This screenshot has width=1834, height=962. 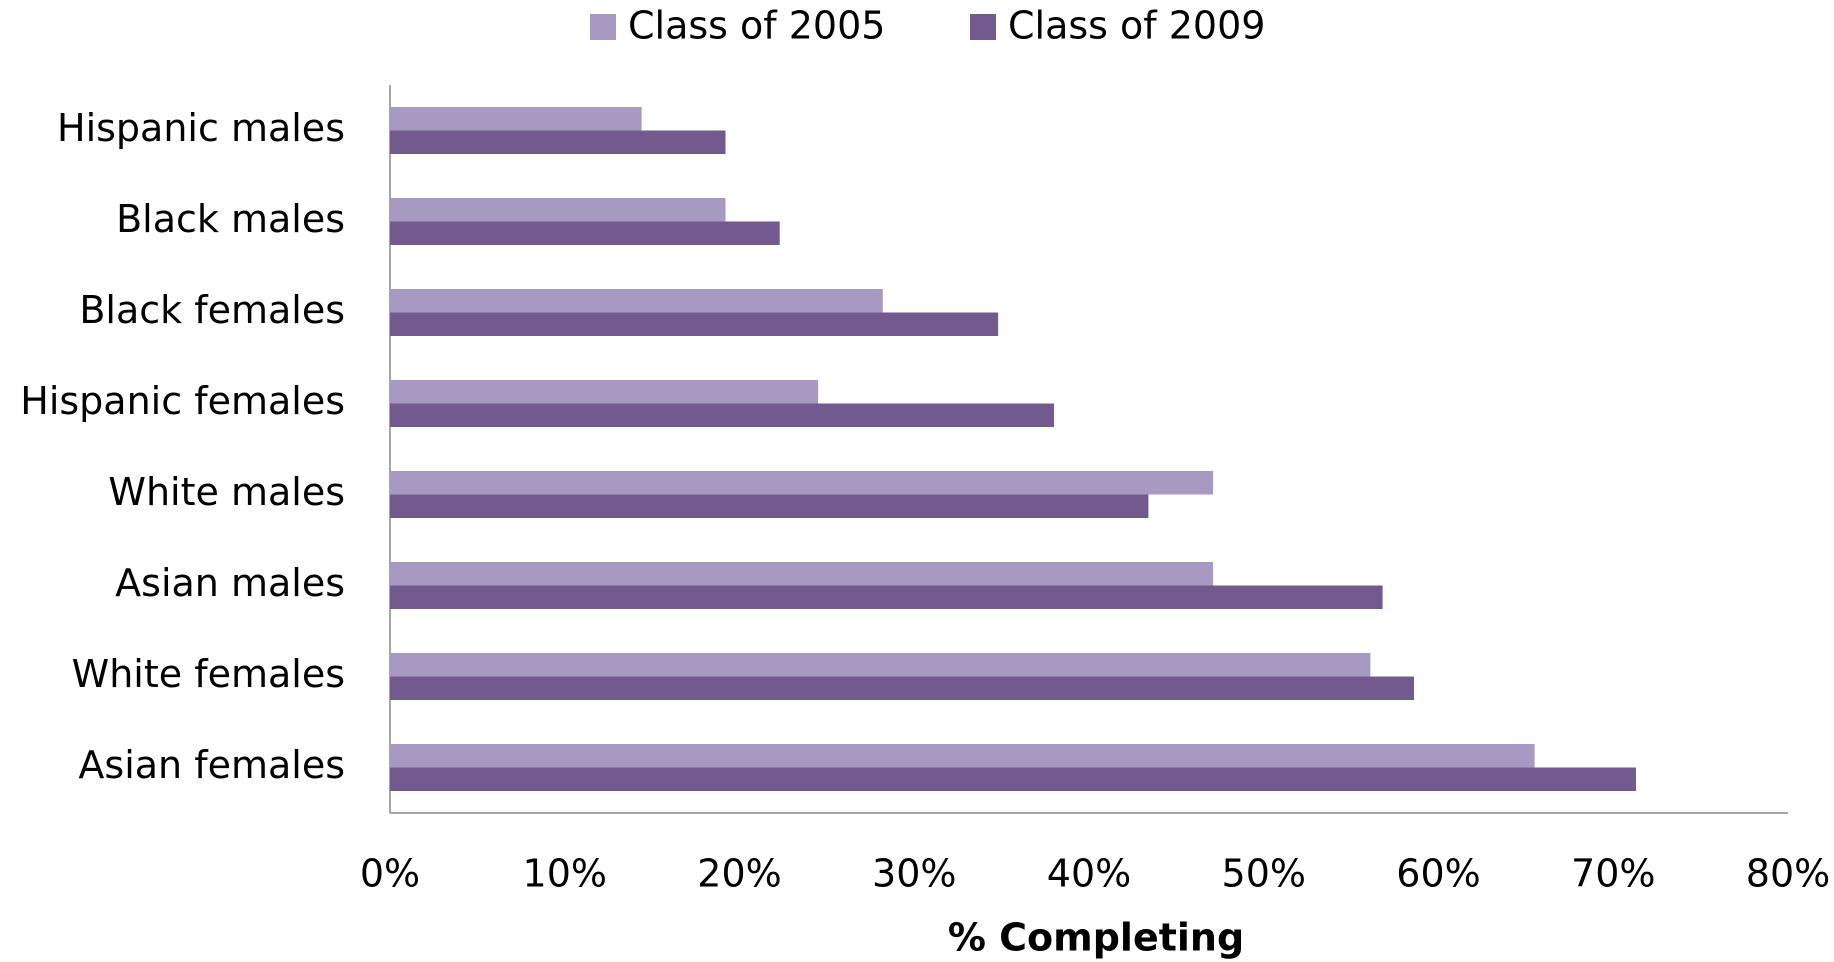 I want to click on y-tick-label: White males, so click(x=226, y=492).